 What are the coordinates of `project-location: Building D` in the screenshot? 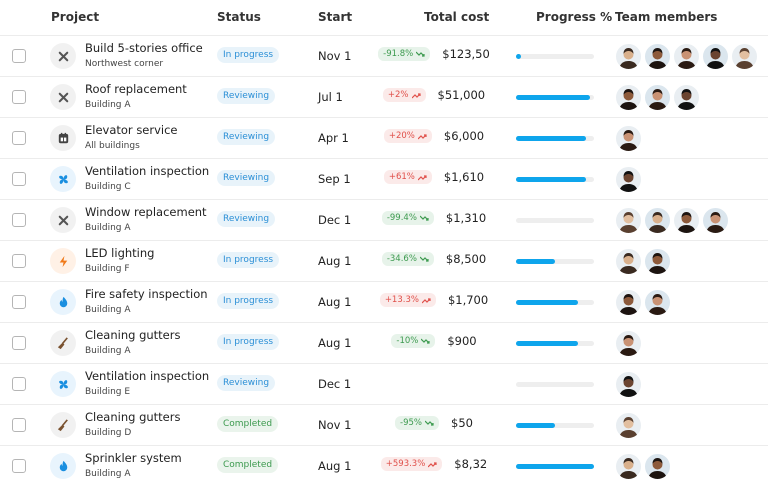 It's located at (108, 433).